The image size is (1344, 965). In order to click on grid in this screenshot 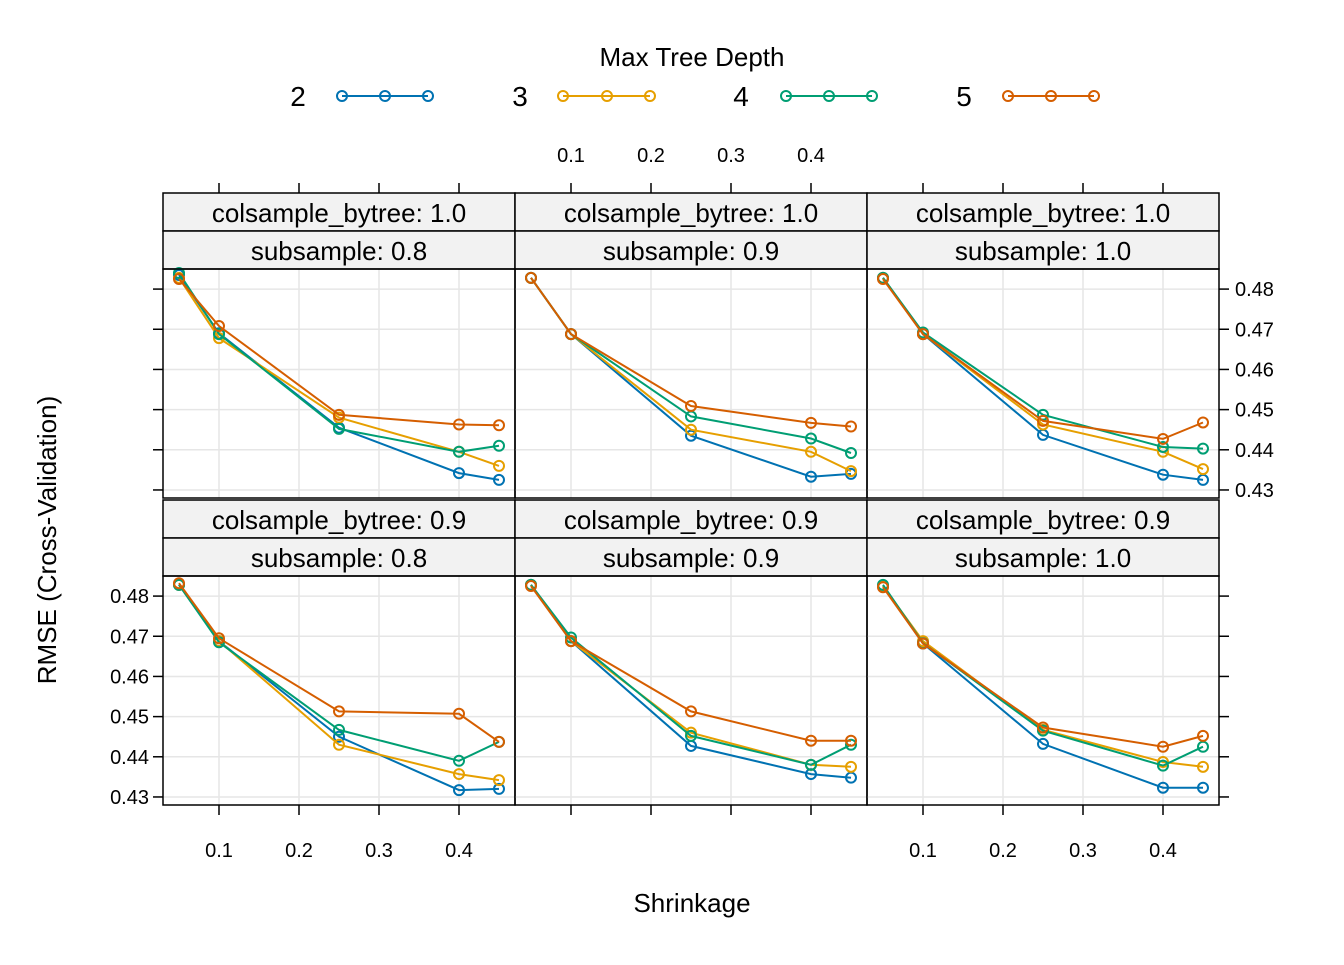, I will do `click(339, 383)`.